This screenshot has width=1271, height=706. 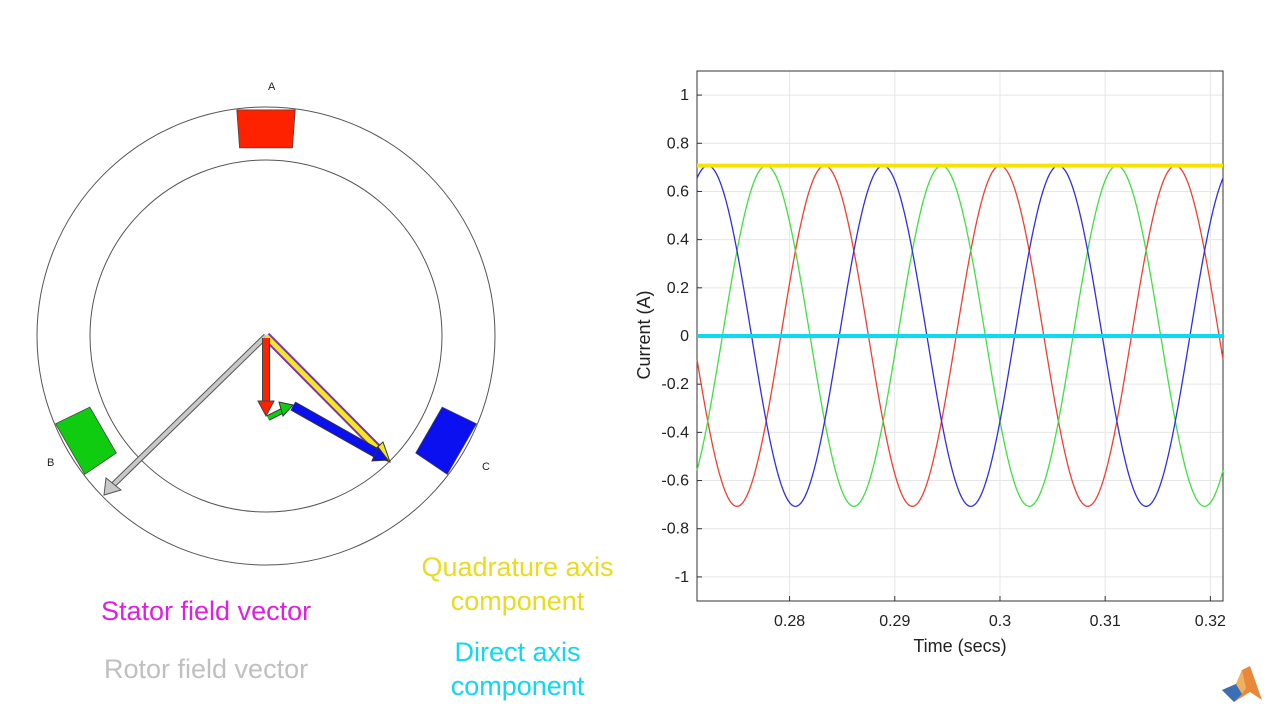 What do you see at coordinates (959, 646) in the screenshot?
I see `x-axis-label: Time (secs)` at bounding box center [959, 646].